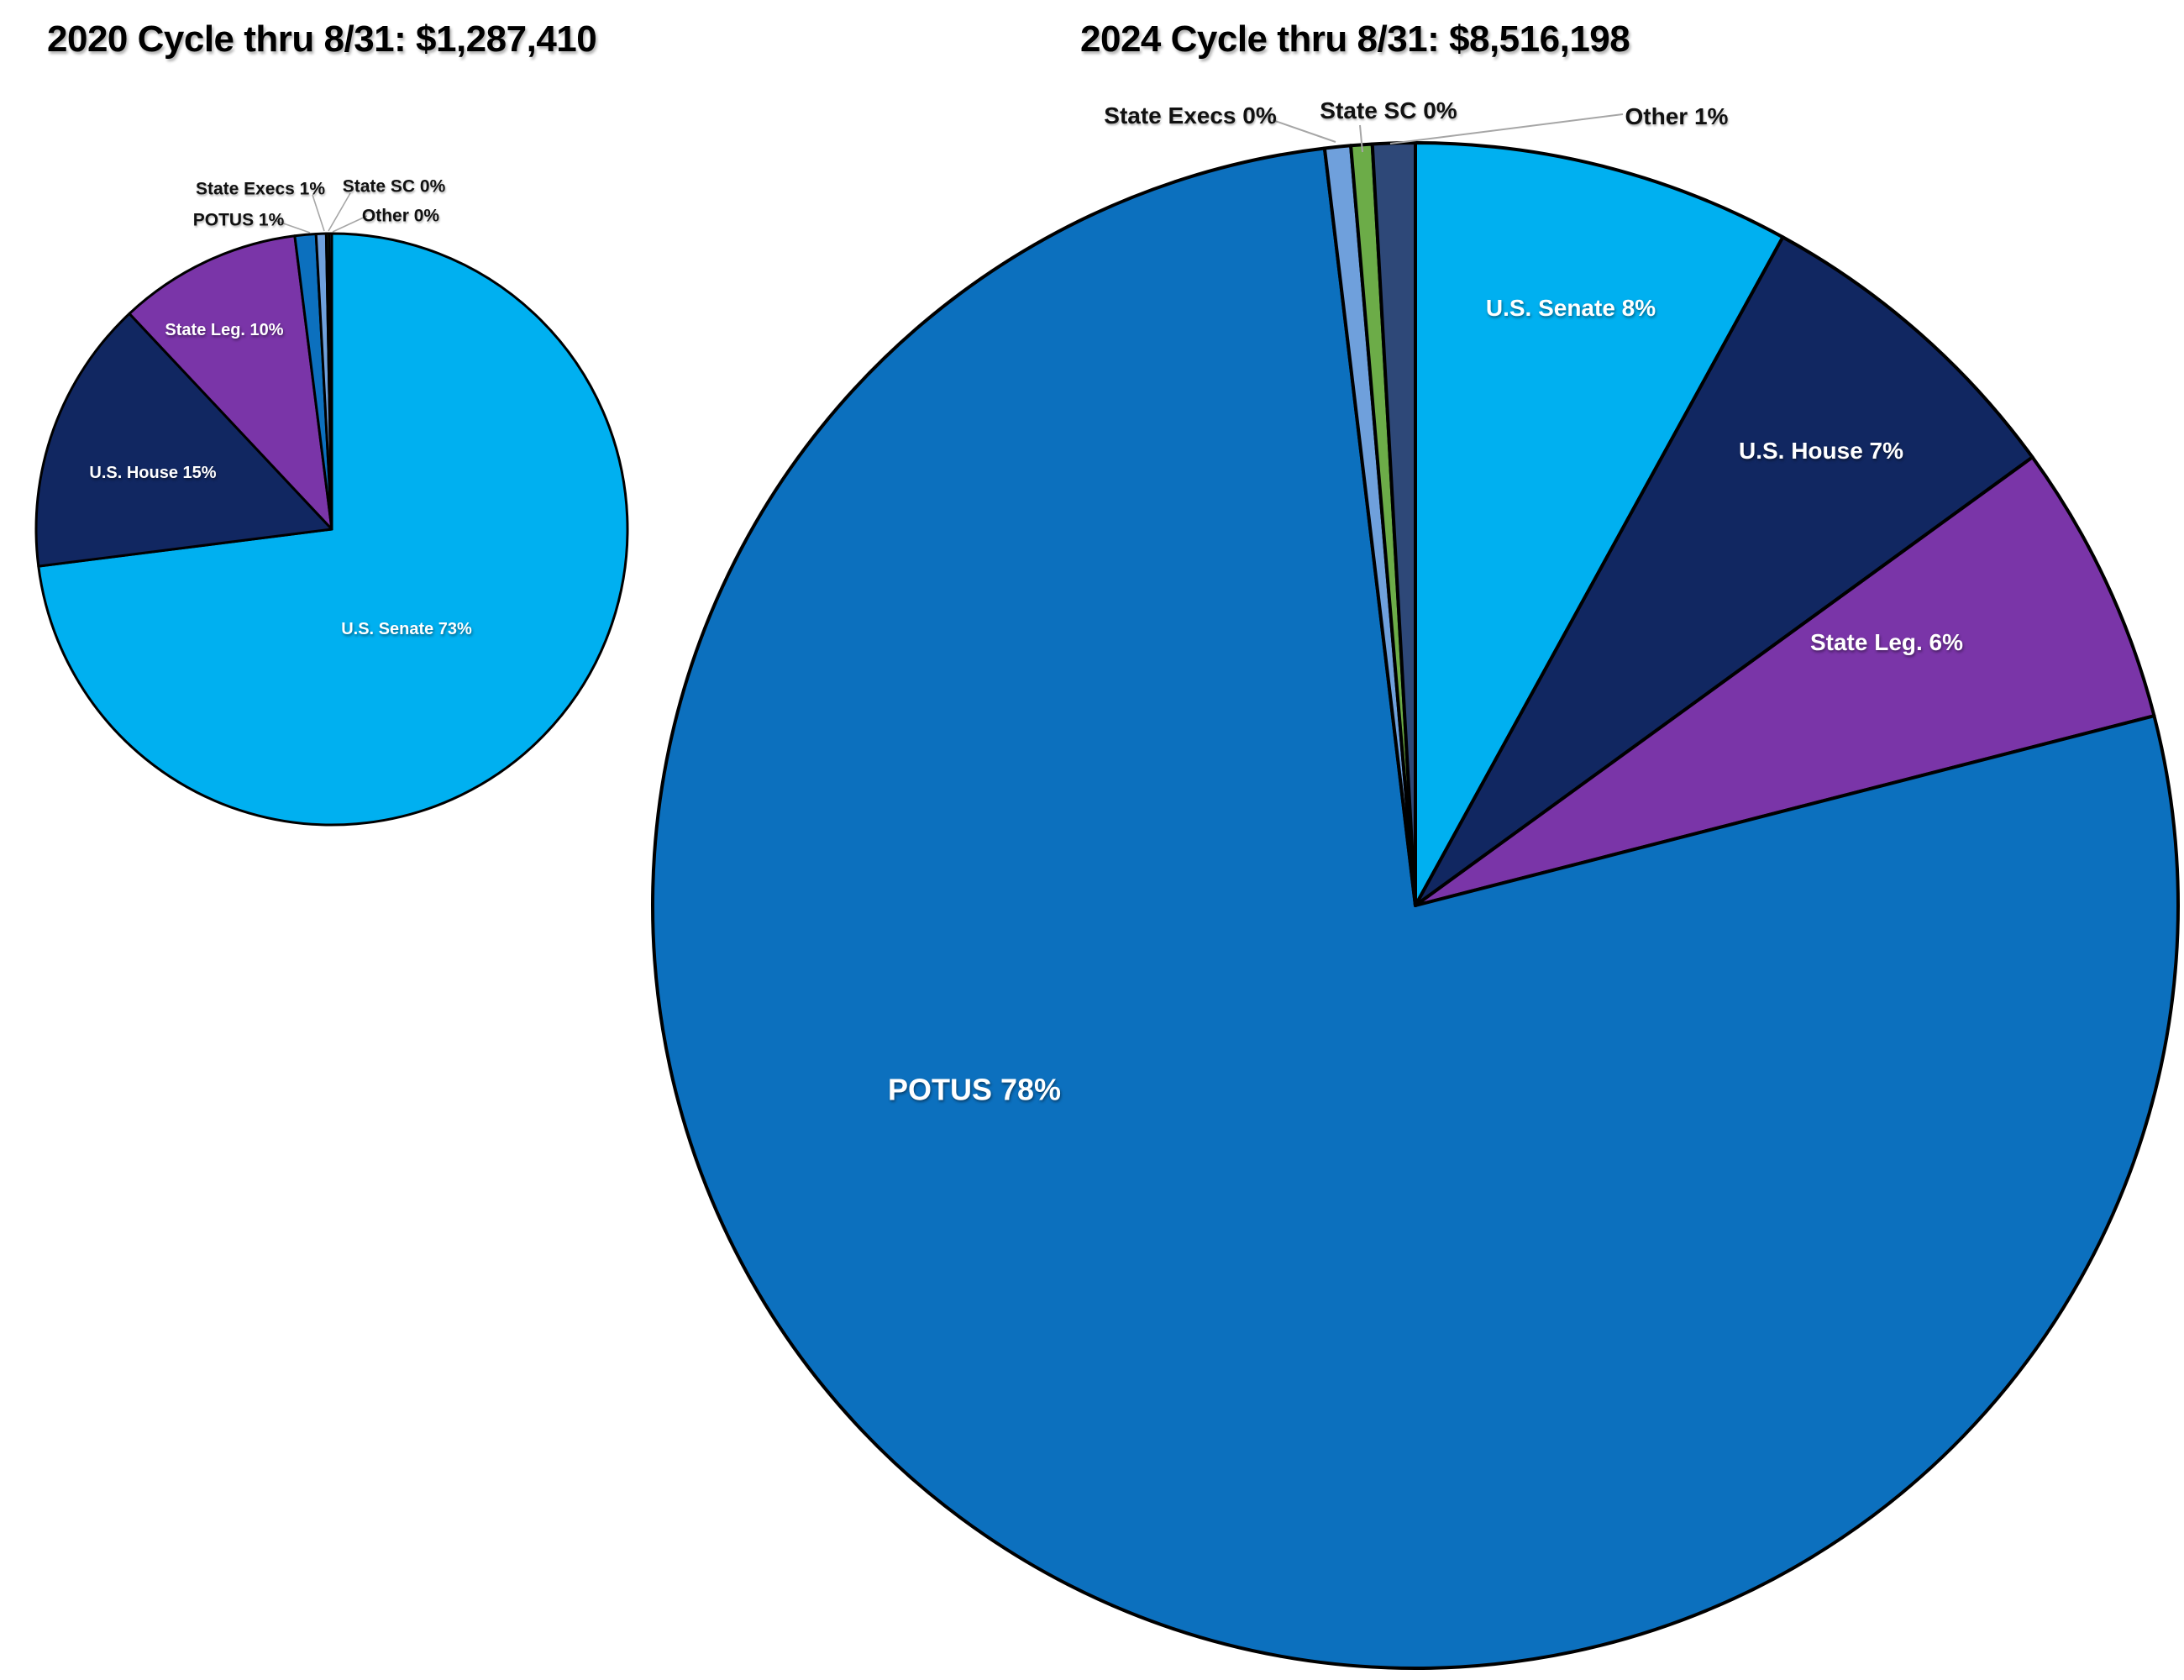 Image resolution: width=2184 pixels, height=1680 pixels. I want to click on pie-cycle-2020-label-state-leg-10: State Leg. 10%, so click(224, 330).